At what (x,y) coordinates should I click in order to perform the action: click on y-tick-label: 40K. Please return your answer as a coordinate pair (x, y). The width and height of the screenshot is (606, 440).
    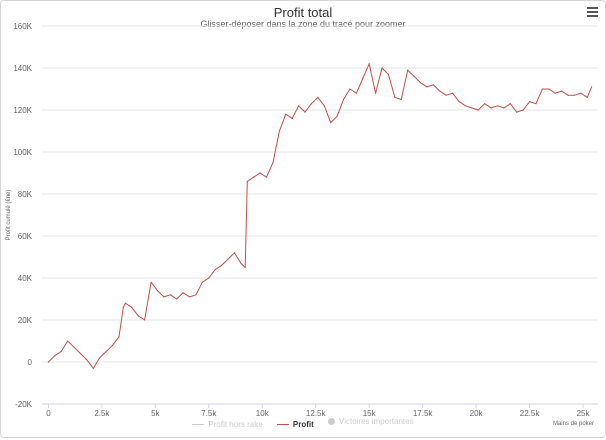
    Looking at the image, I should click on (25, 278).